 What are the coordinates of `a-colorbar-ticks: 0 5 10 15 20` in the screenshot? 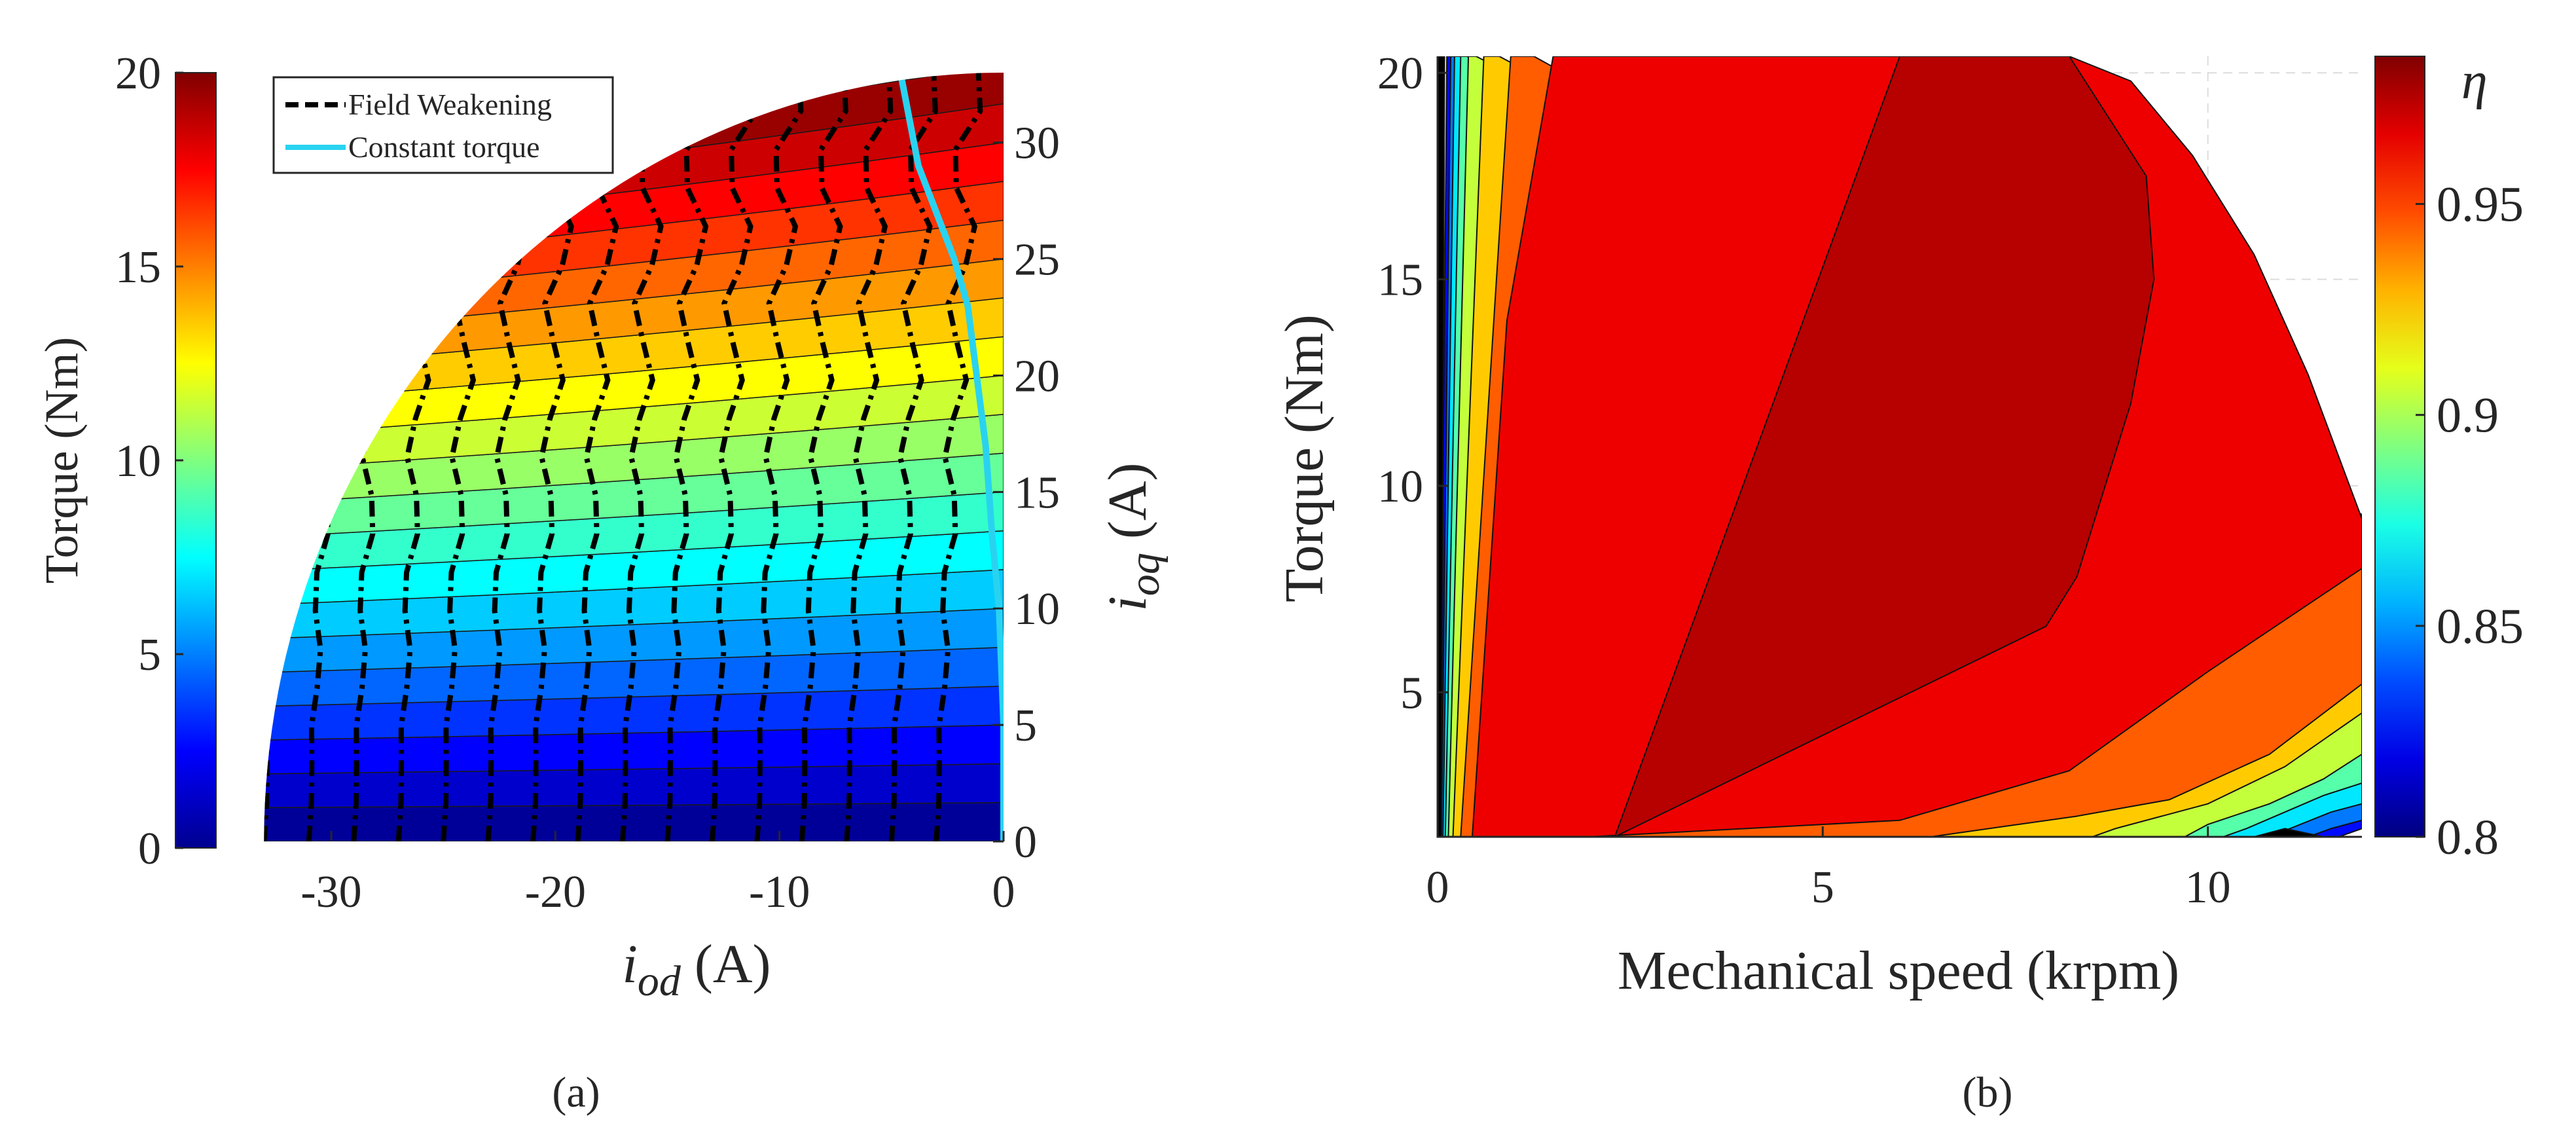 It's located at (149, 461).